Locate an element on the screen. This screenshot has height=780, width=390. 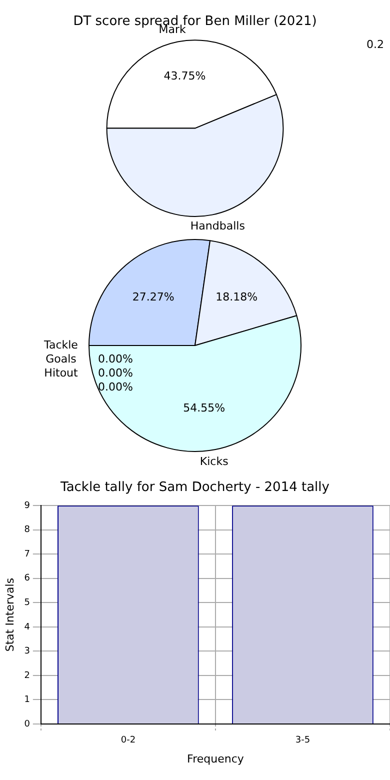
y-tick-label: 8 is located at coordinates (27, 530).